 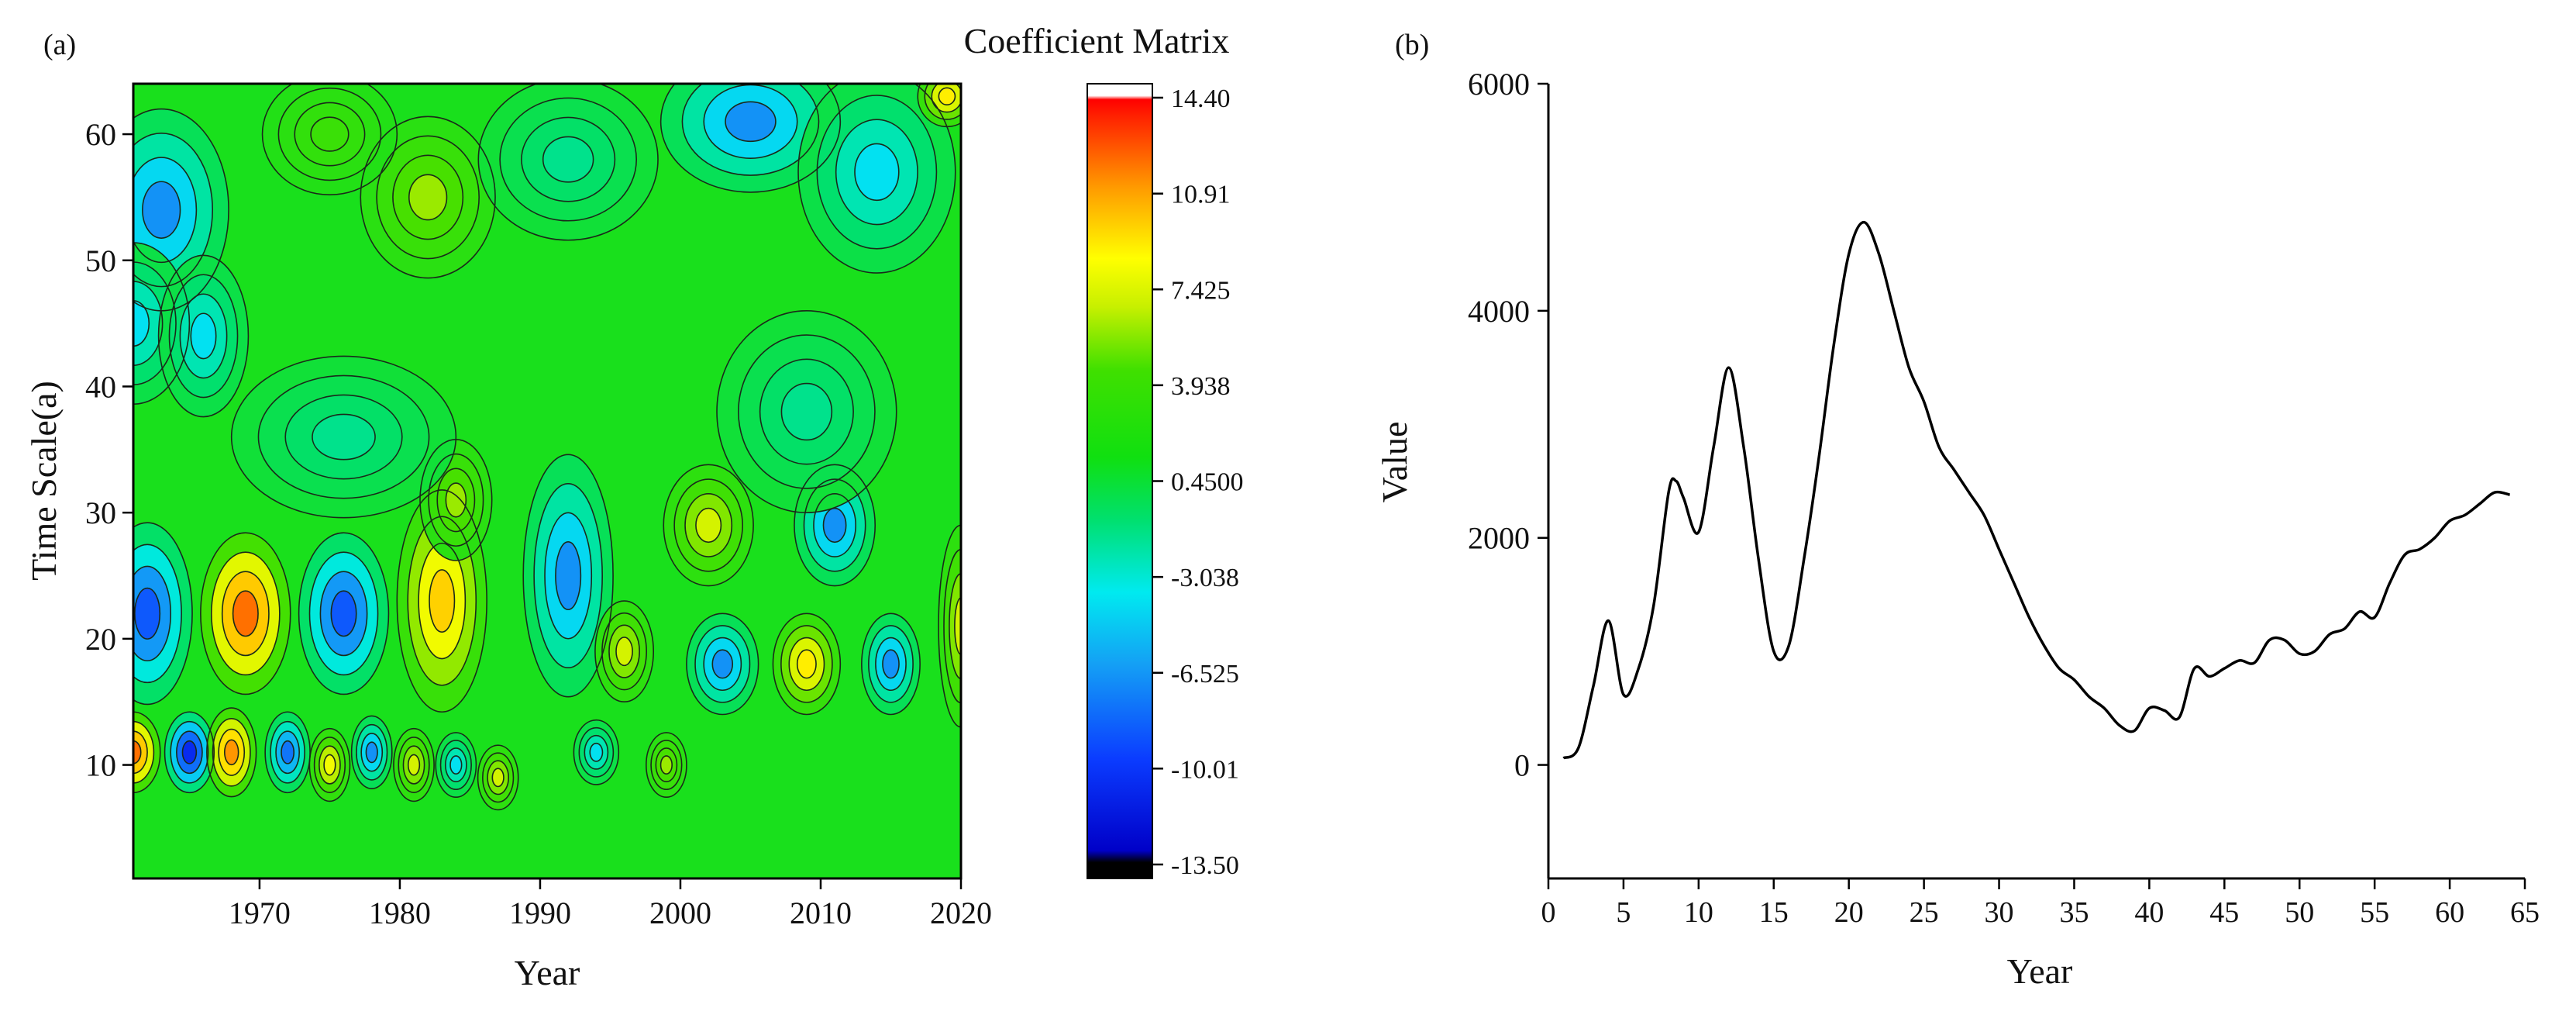 What do you see at coordinates (100, 765) in the screenshot?
I see `heatmap-y-tick-label-10: 10` at bounding box center [100, 765].